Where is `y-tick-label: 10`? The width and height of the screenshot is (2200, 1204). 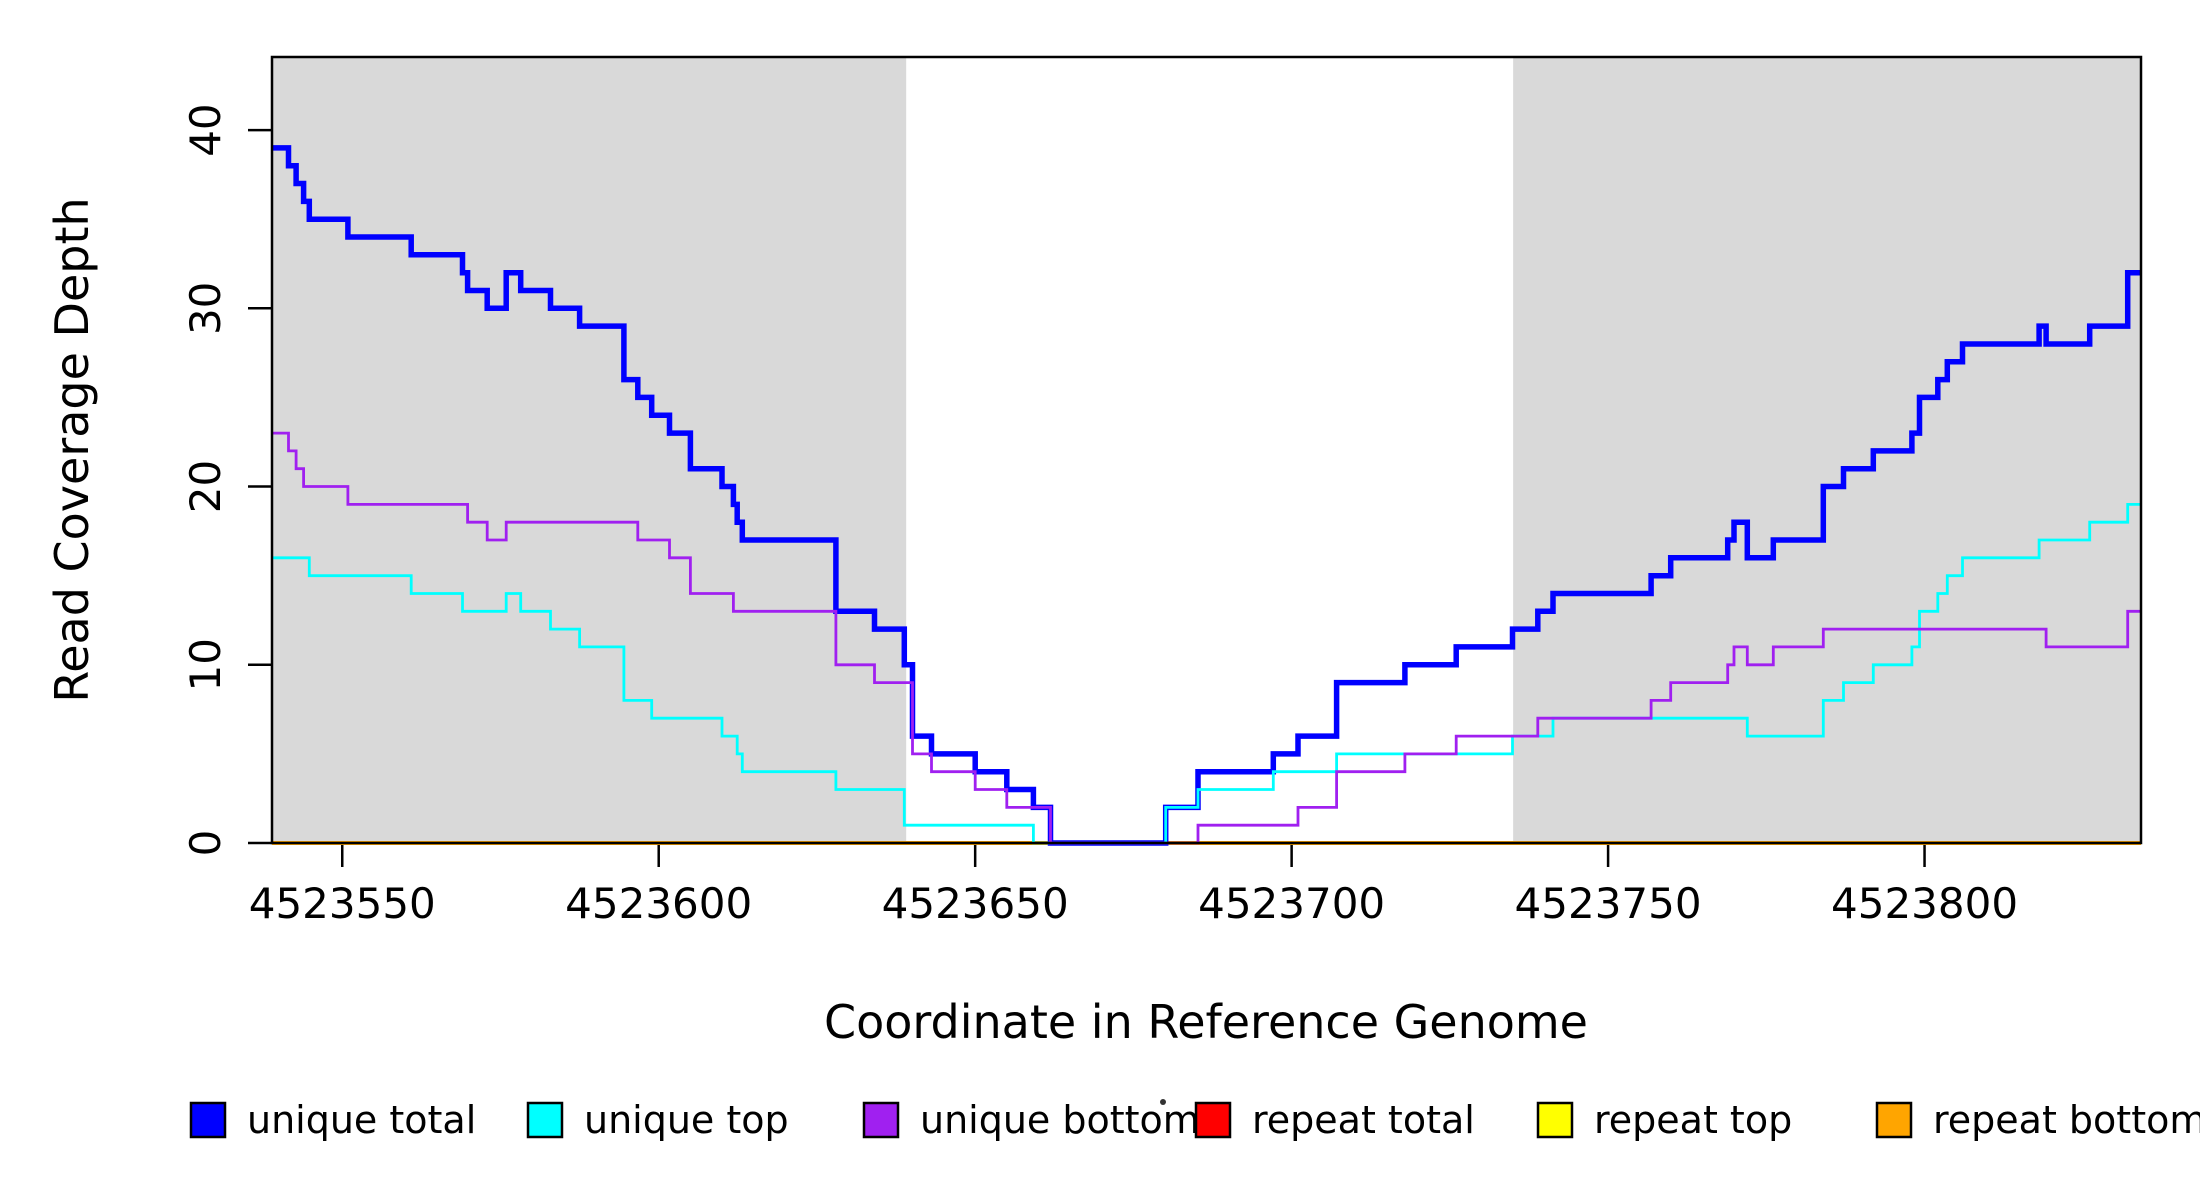
y-tick-label: 10 is located at coordinates (205, 664).